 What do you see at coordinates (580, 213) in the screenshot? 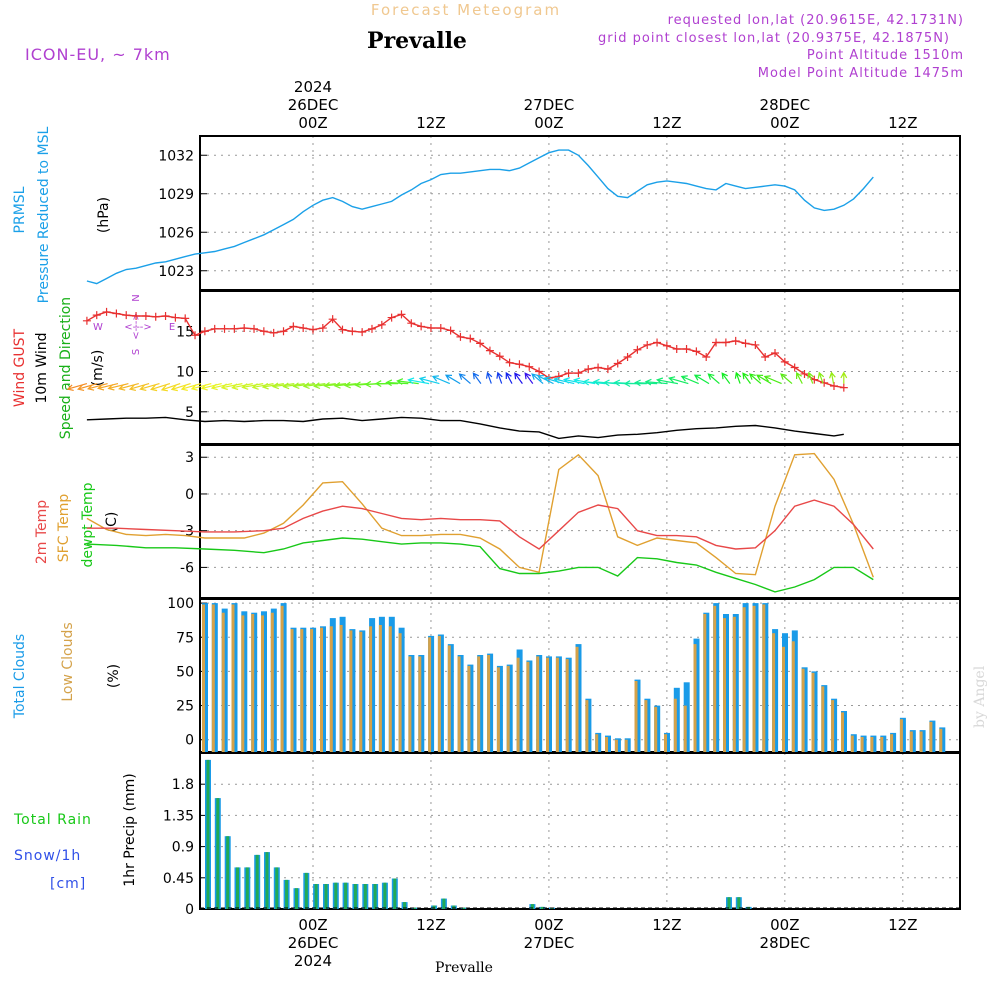
I see `pressure-frame` at bounding box center [580, 213].